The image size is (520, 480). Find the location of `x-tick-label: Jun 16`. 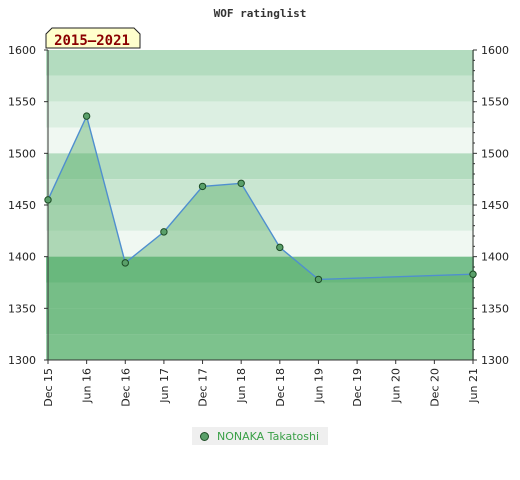

x-tick-label: Jun 16 is located at coordinates (87, 386).